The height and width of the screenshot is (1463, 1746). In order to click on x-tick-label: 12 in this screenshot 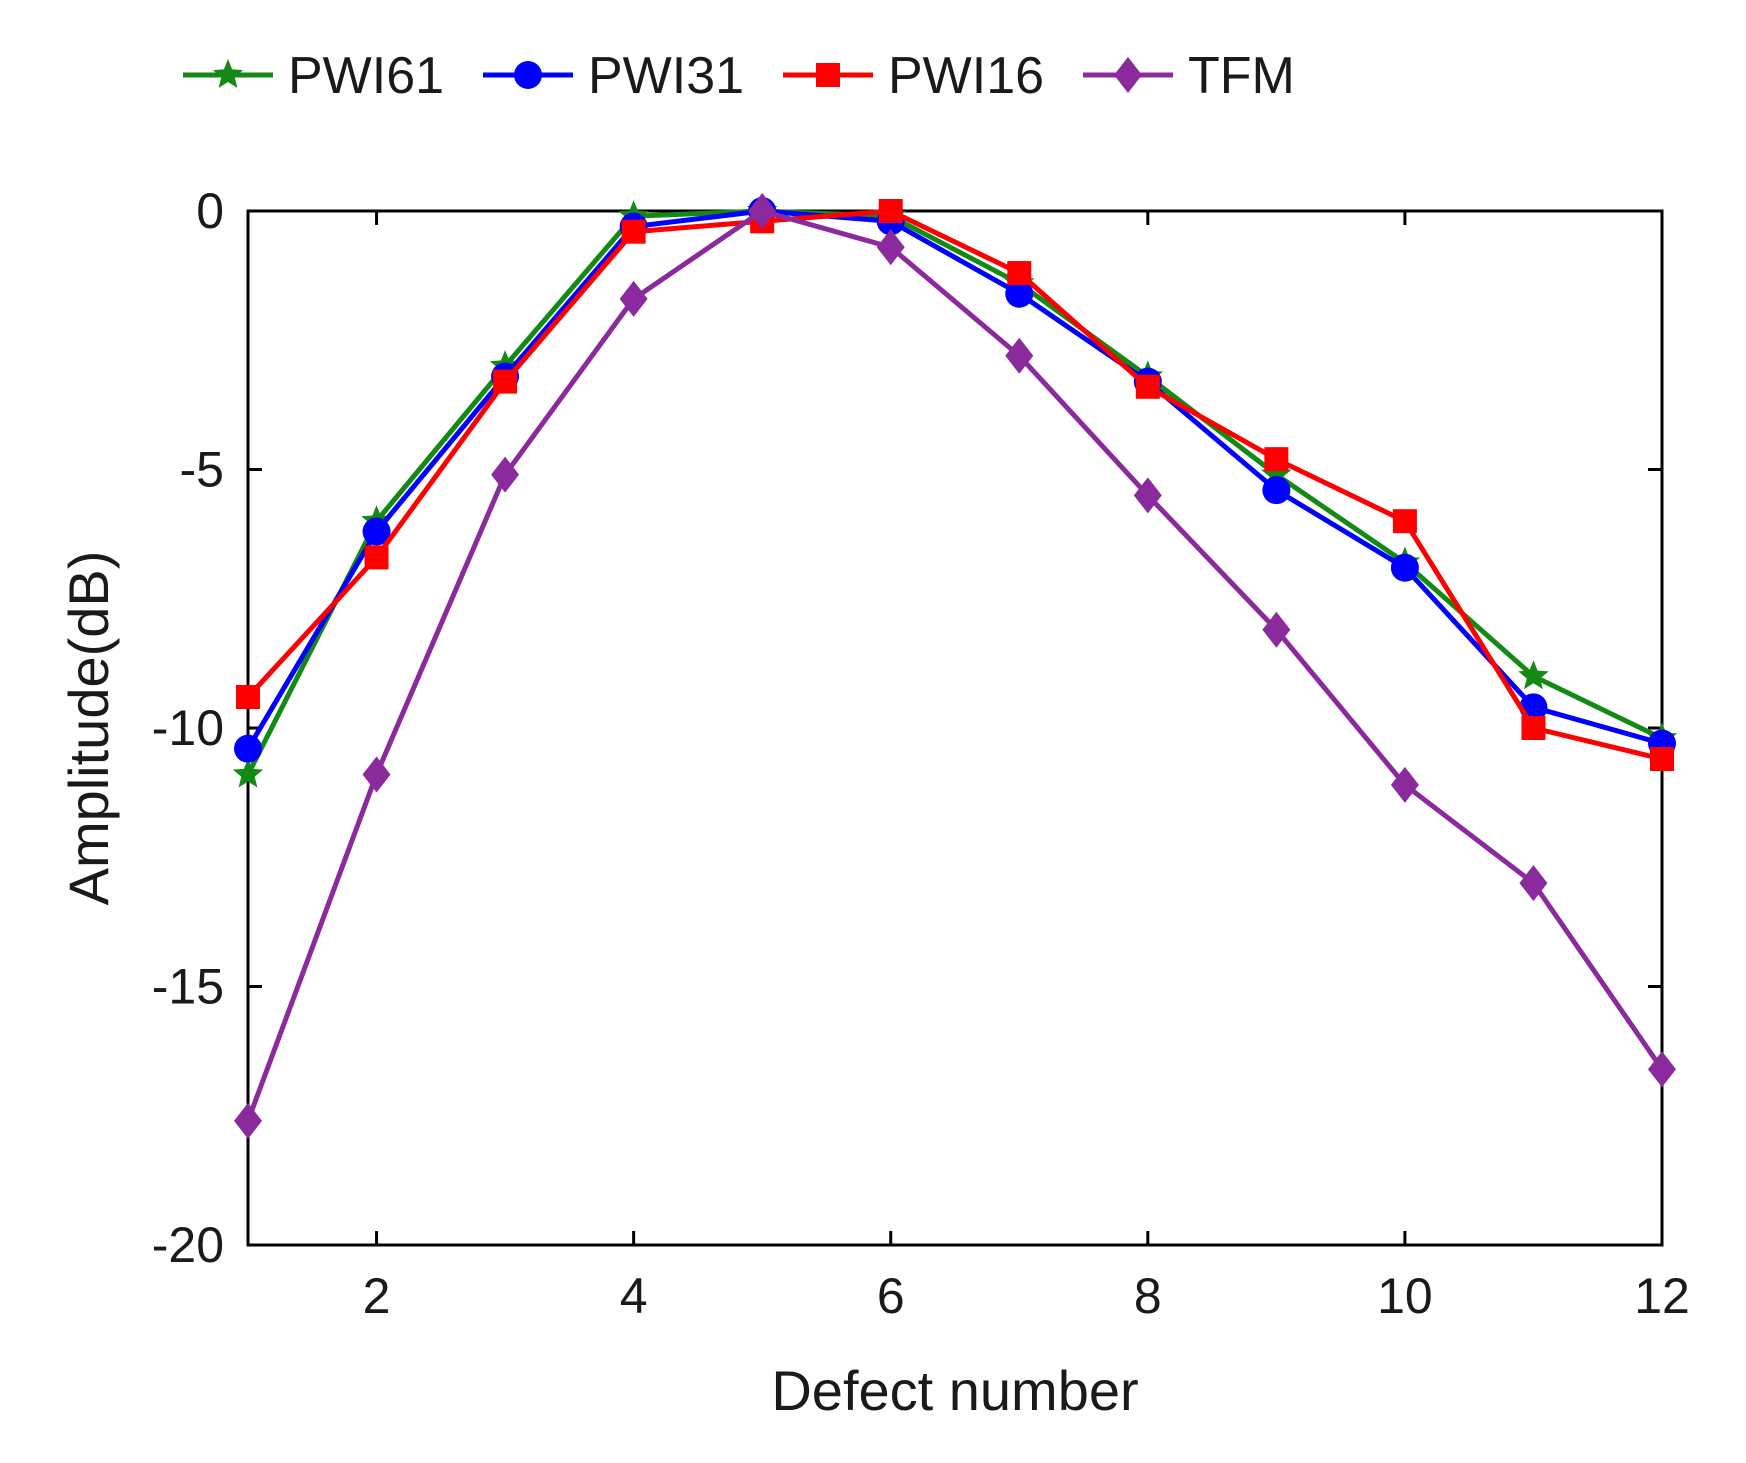, I will do `click(1662, 1296)`.